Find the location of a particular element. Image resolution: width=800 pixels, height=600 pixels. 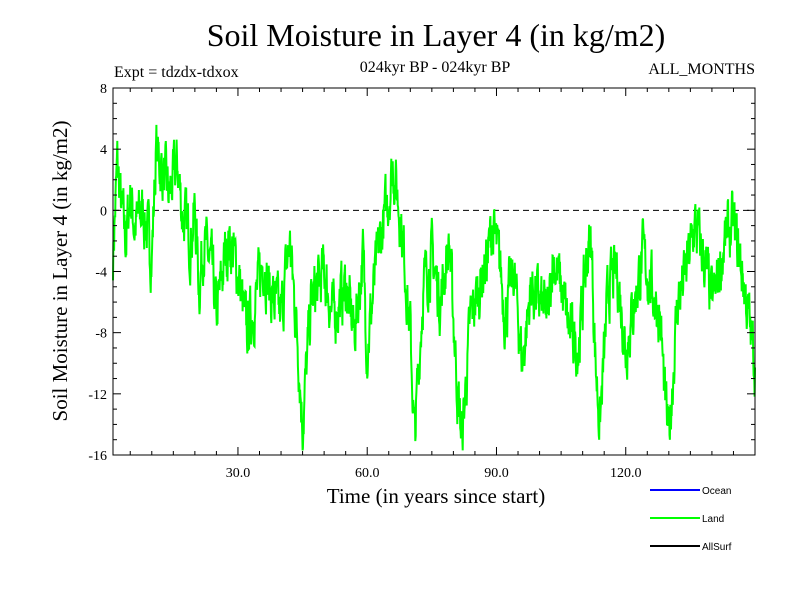

x-tick-label: 60.0 is located at coordinates (367, 473).